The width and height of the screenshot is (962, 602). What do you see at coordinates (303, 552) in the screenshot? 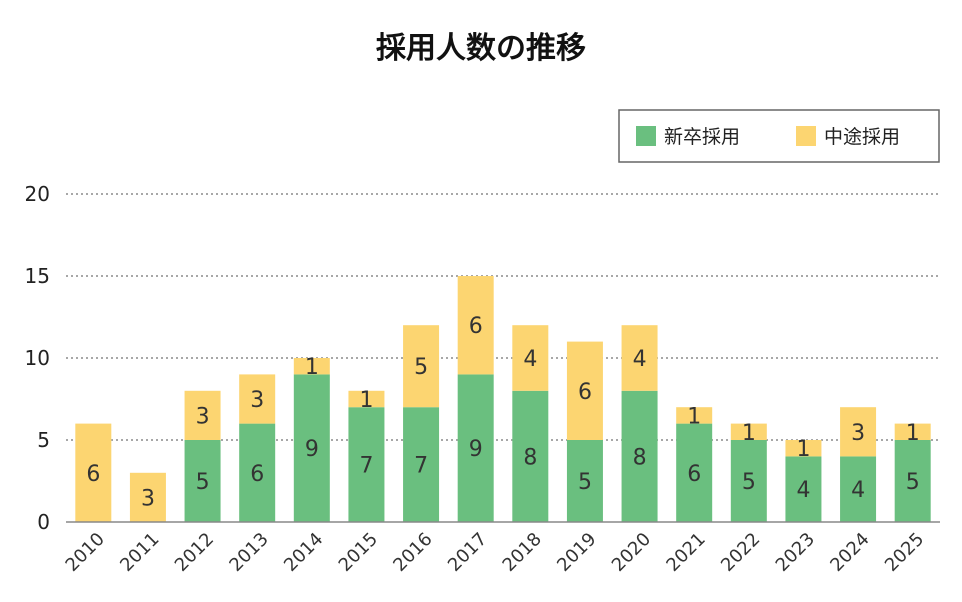
I see `x-tick-label: 2014` at bounding box center [303, 552].